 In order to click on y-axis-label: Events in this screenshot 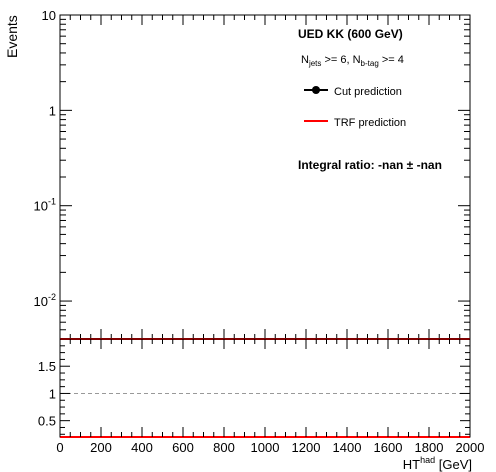, I will do `click(12, 36)`.